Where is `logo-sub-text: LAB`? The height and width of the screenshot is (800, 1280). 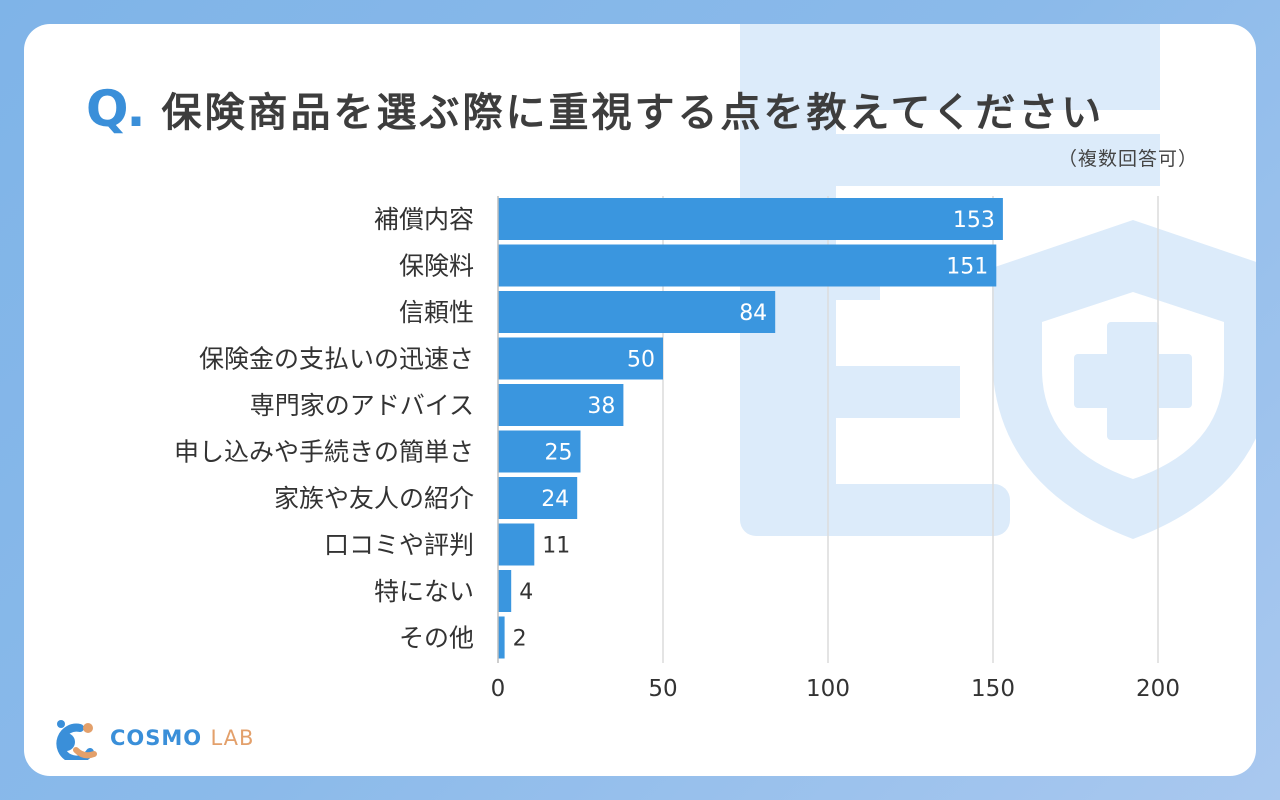
logo-sub-text: LAB is located at coordinates (232, 738).